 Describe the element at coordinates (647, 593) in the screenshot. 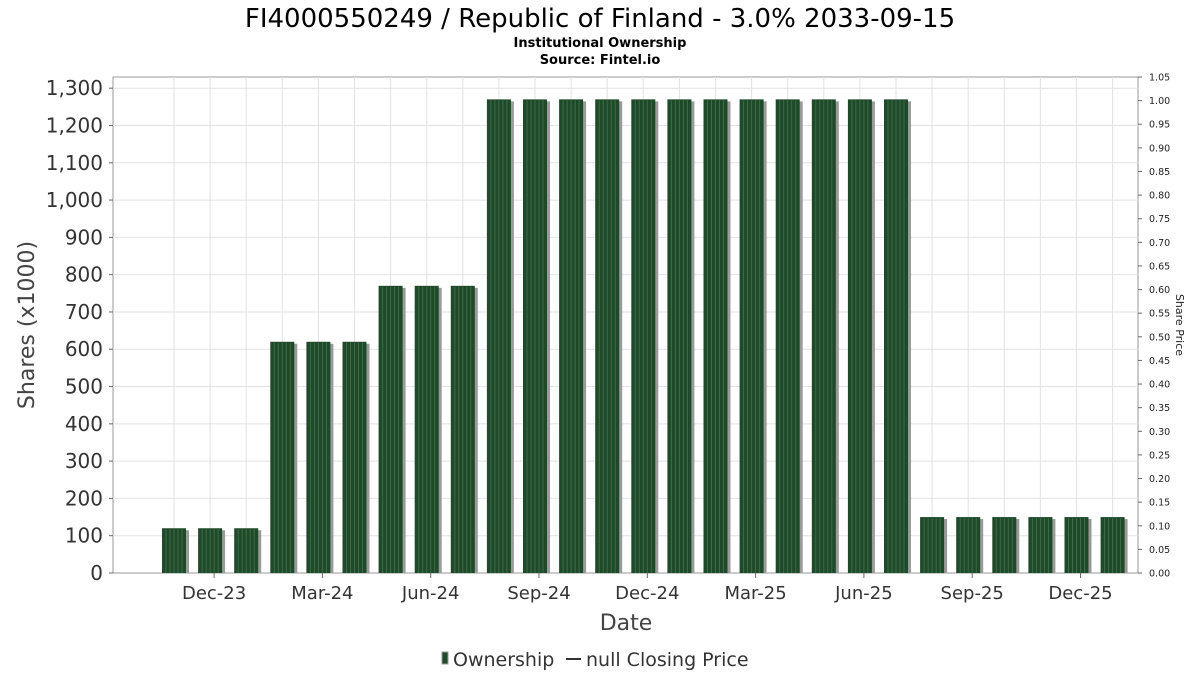

I see `x-tick-label: Dec-24` at that location.